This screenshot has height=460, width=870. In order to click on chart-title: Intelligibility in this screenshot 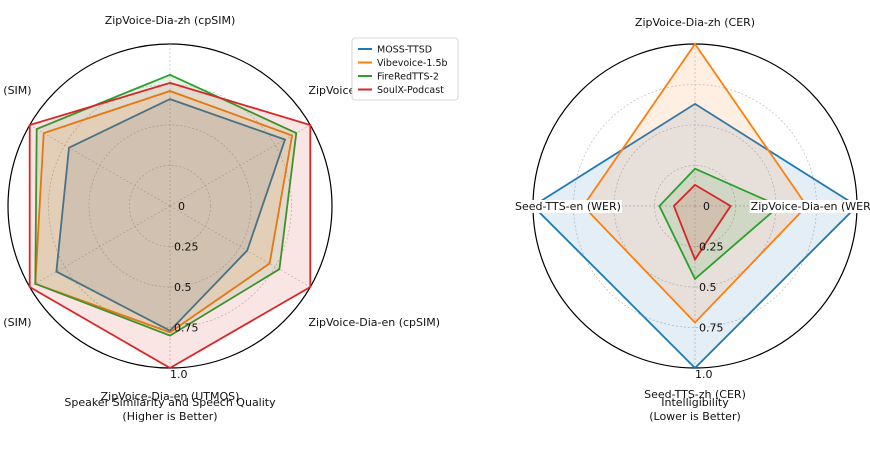, I will do `click(695, 402)`.